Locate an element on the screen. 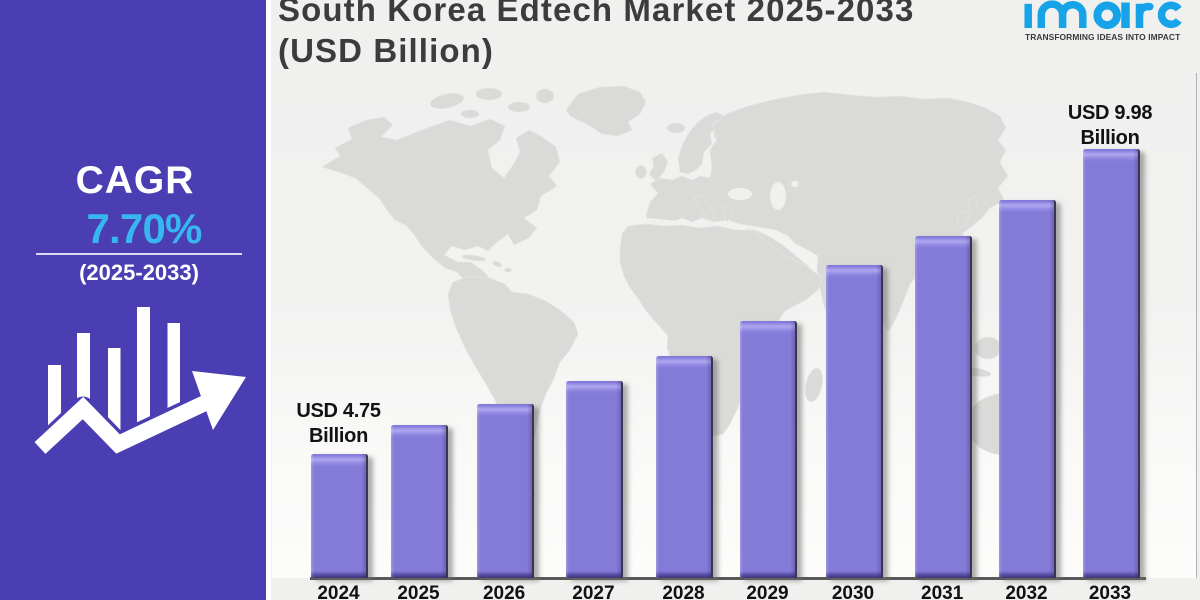 The width and height of the screenshot is (1200, 600). svg-text: TRANSFORMING IDEAS INTO IMPACT is located at coordinates (1103, 37).